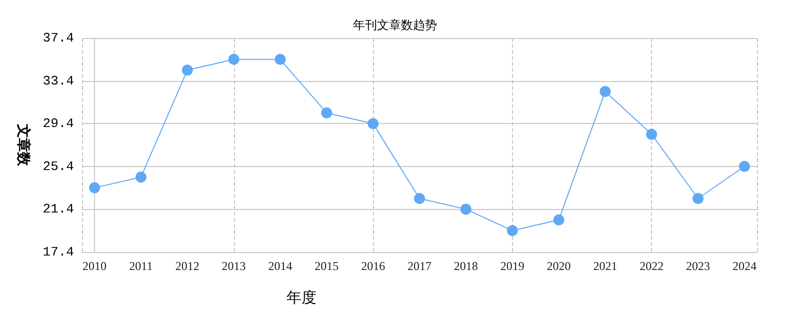 Image resolution: width=790 pixels, height=330 pixels. What do you see at coordinates (373, 266) in the screenshot?
I see `x-tick-label: 2016` at bounding box center [373, 266].